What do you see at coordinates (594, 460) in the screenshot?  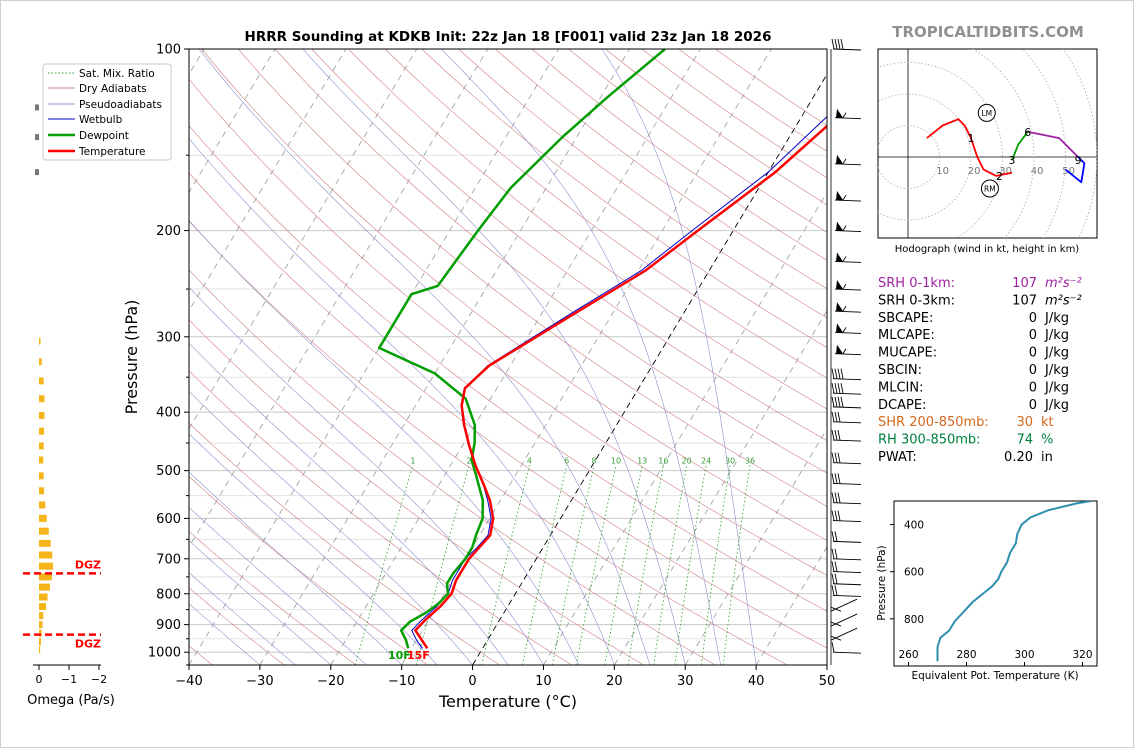 I see `mixing-ratio-label: 8` at bounding box center [594, 460].